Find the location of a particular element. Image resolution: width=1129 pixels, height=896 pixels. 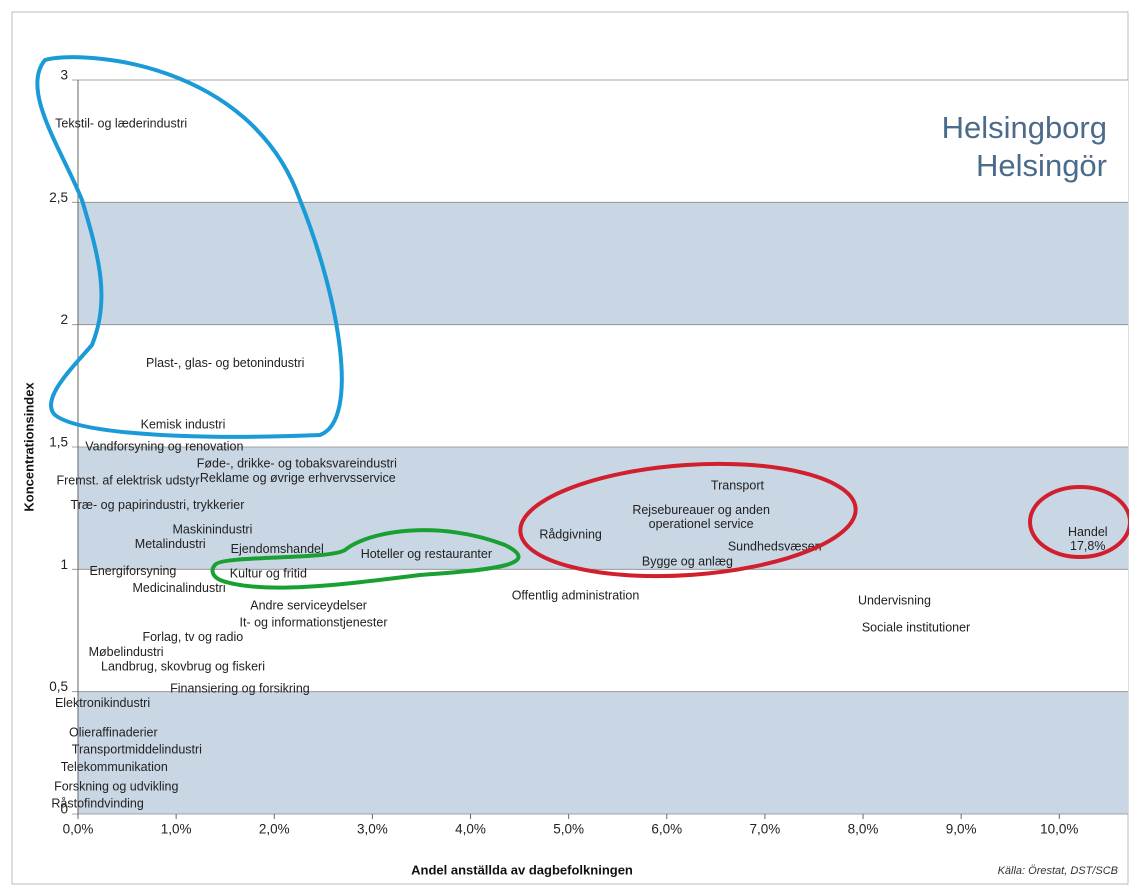

point-label: Bygge og anlæg is located at coordinates (687, 561).